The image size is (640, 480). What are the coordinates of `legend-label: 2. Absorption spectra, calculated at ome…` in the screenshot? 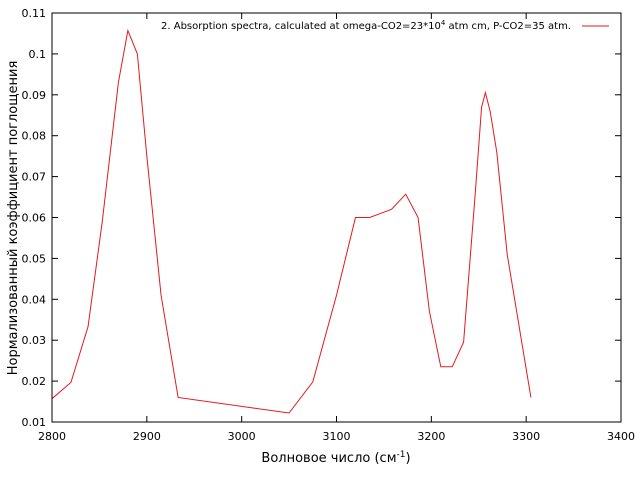 It's located at (366, 25).